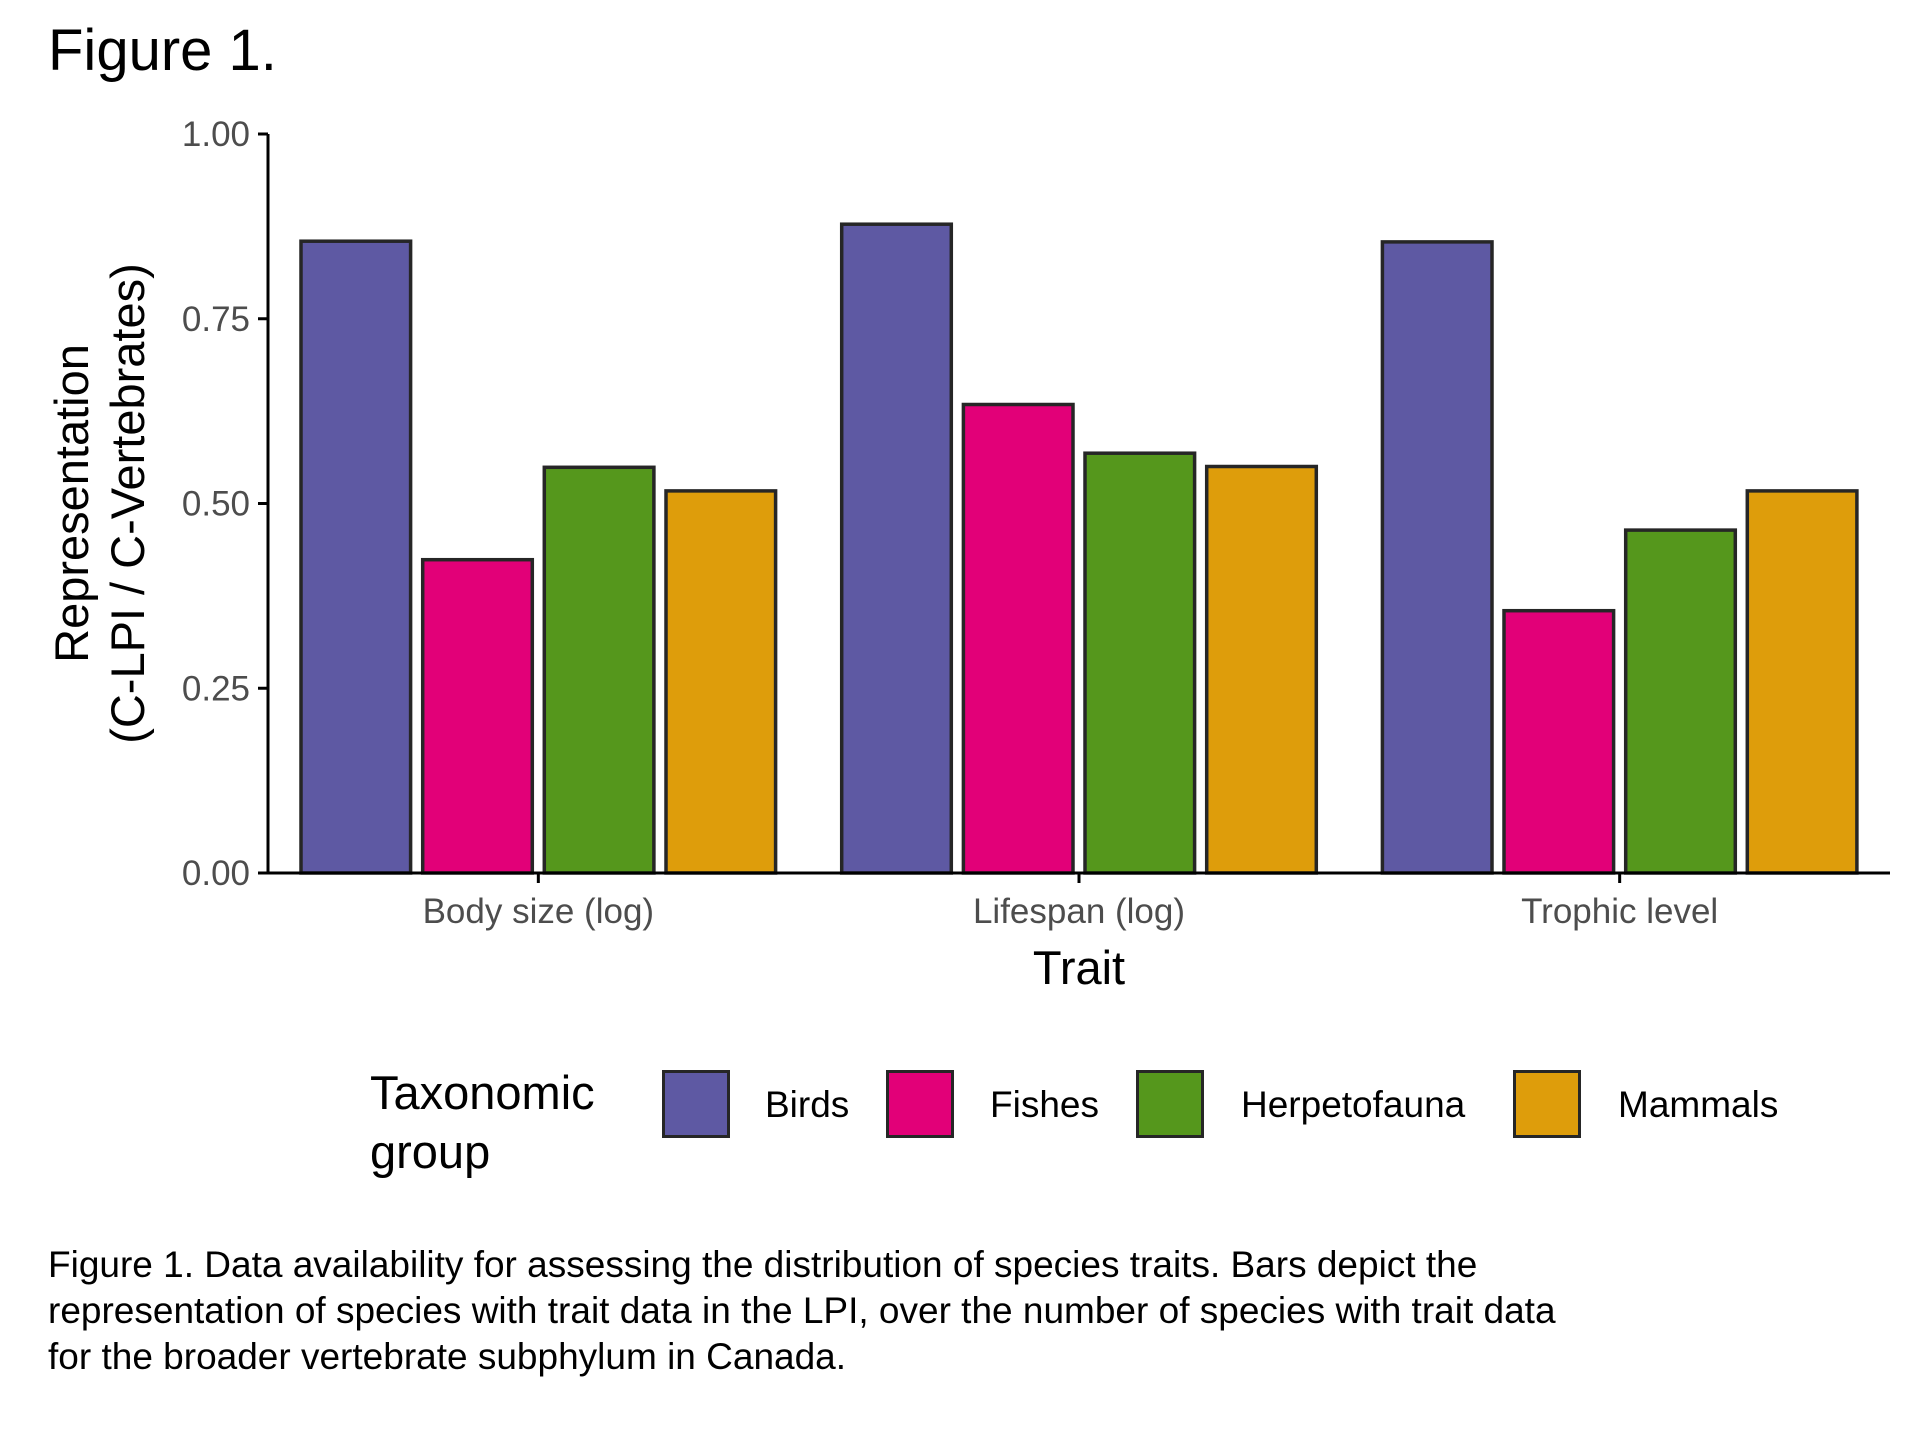  I want to click on y-axis: 0.00 0.25 0.50 0.75 1.00, so click(226, 504).